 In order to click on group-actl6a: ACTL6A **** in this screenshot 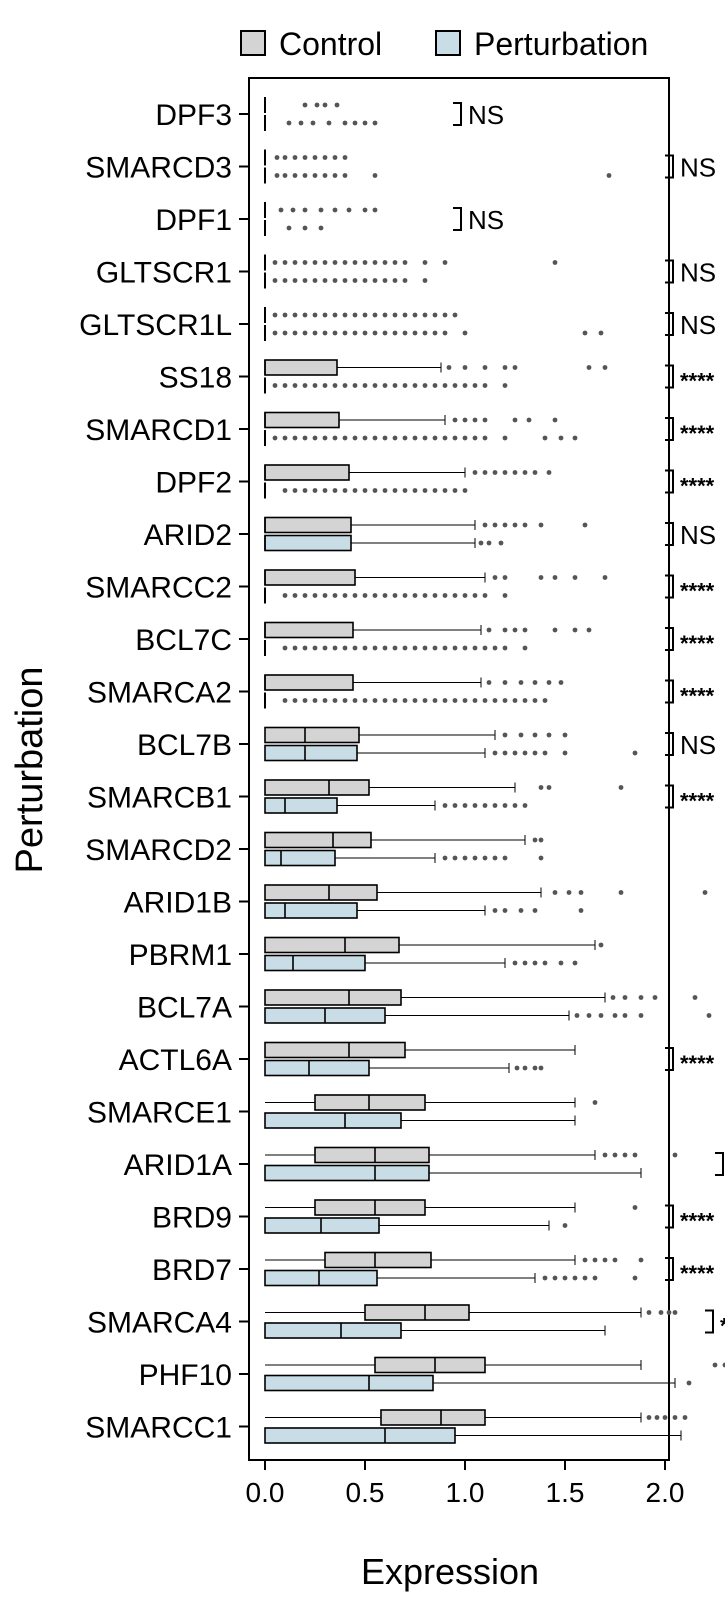, I will do `click(417, 1059)`.